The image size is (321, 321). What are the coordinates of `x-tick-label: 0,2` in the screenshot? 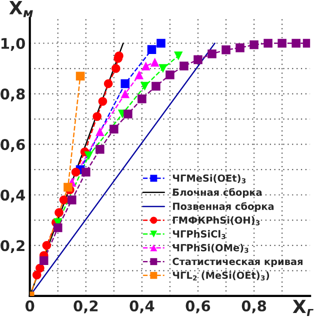 It's located at (86, 307).